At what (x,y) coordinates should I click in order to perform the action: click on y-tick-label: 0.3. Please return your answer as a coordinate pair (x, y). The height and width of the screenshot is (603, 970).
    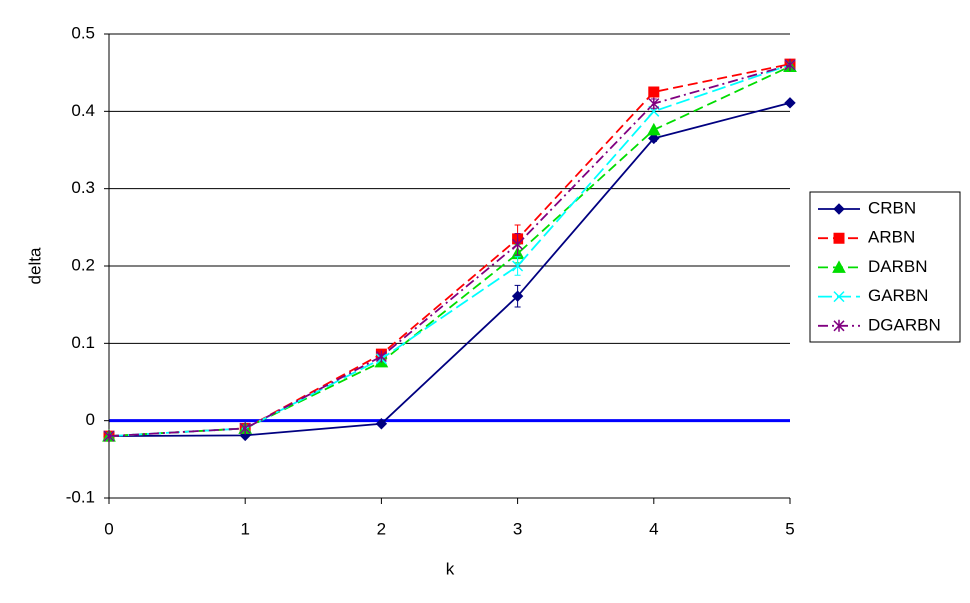
    Looking at the image, I should click on (83, 187).